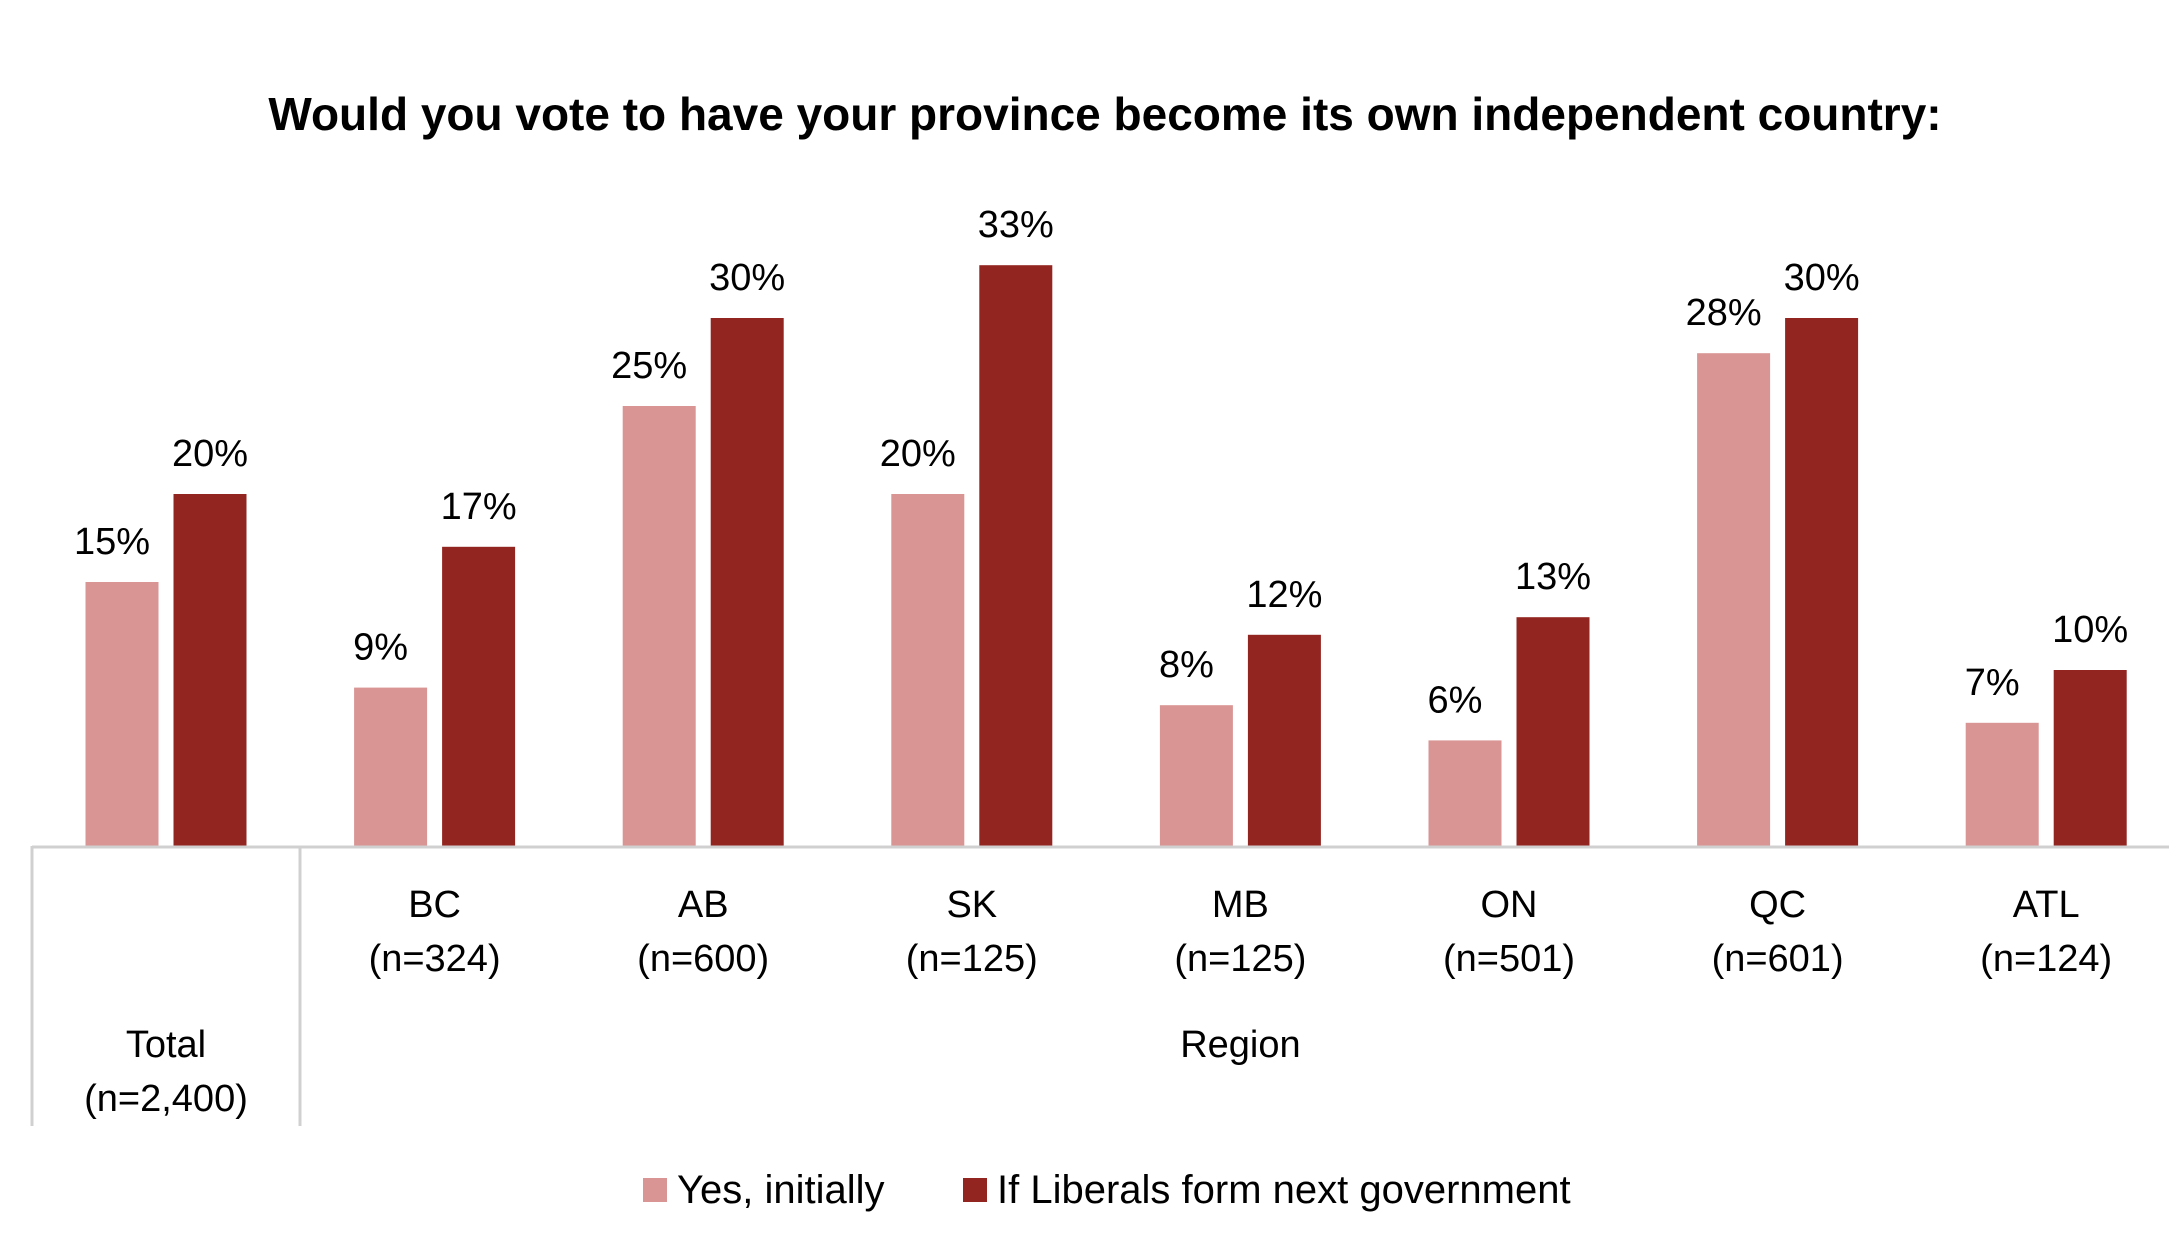  What do you see at coordinates (1186, 665) in the screenshot?
I see `data-label: 8%` at bounding box center [1186, 665].